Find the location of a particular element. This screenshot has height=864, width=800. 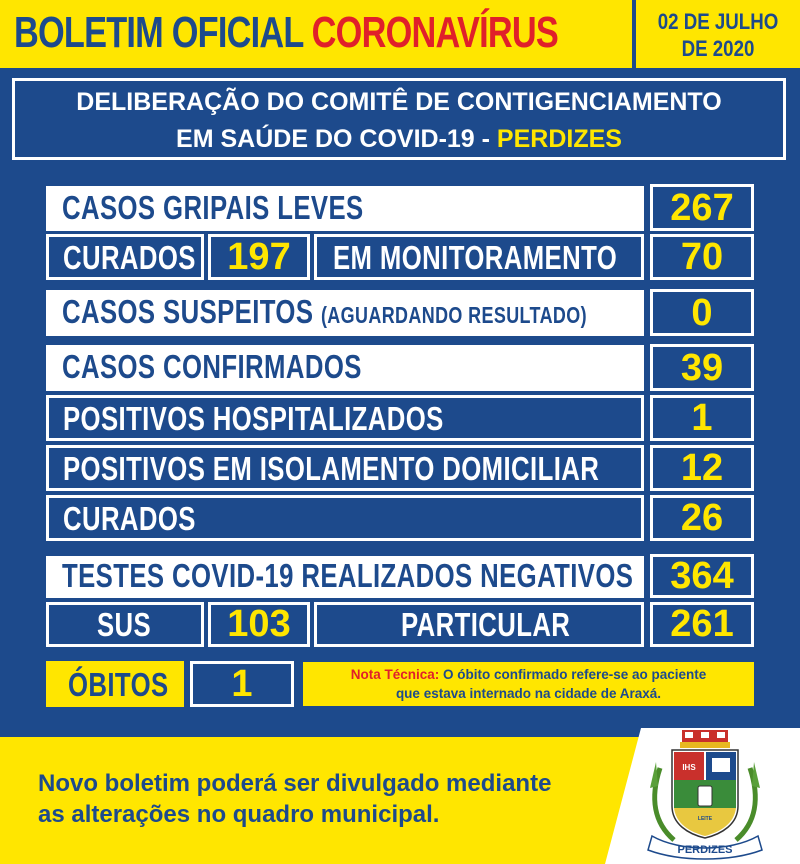

city-name: PERDIZES is located at coordinates (559, 139).